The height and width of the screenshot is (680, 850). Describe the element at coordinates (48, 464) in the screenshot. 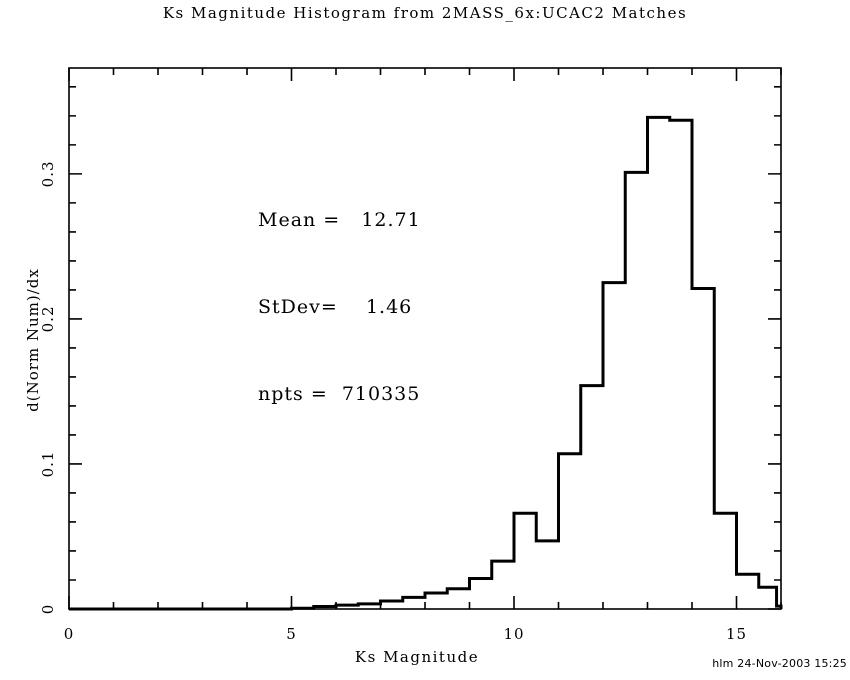

I see `y-tick-label: 0.1` at that location.